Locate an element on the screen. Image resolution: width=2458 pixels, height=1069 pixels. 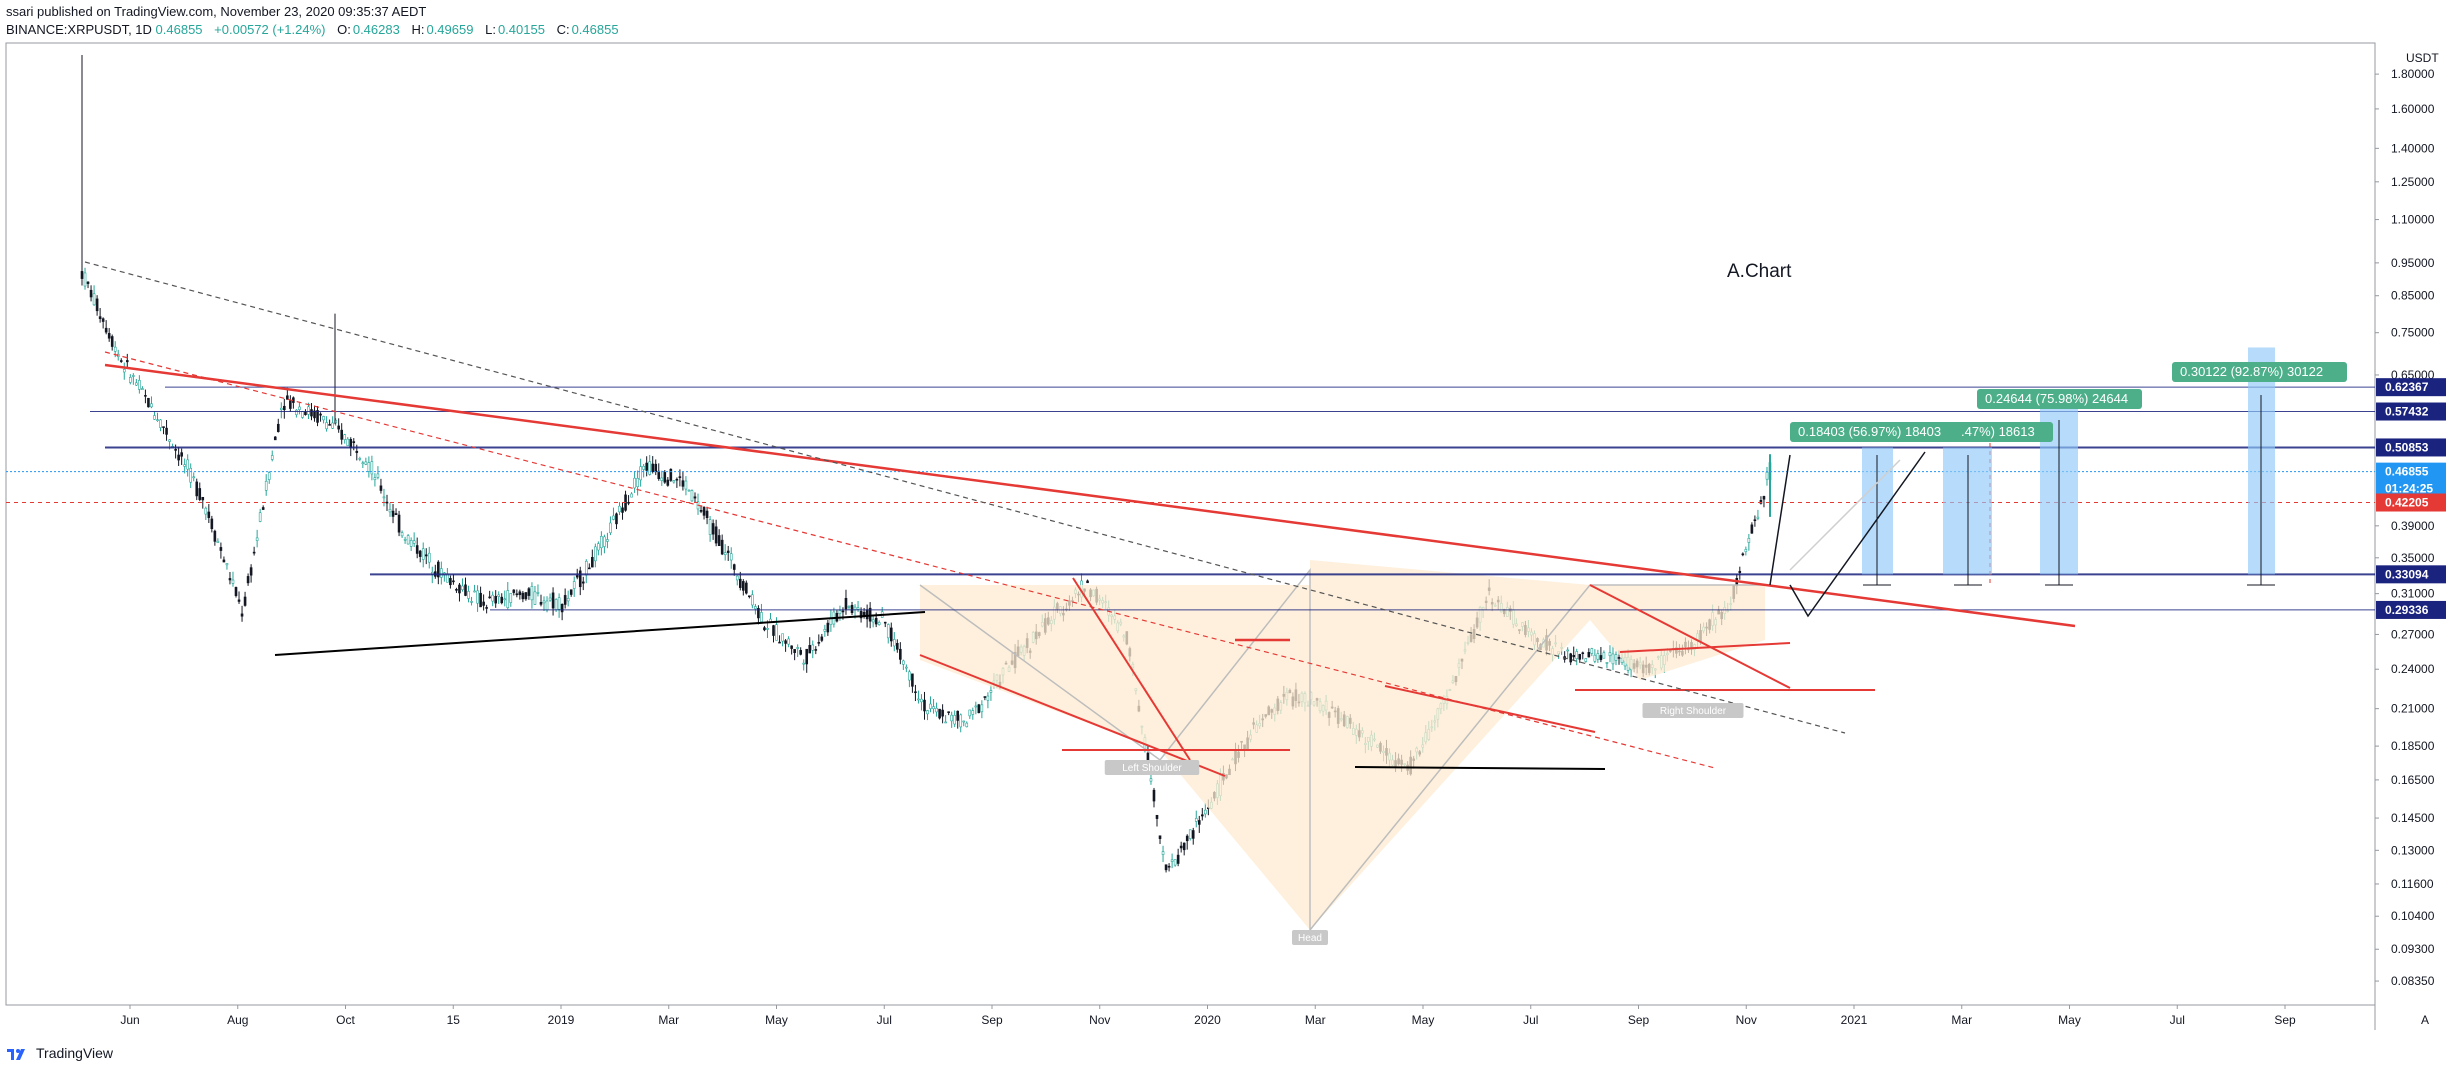
open-value: 0.46283 is located at coordinates (376, 29).